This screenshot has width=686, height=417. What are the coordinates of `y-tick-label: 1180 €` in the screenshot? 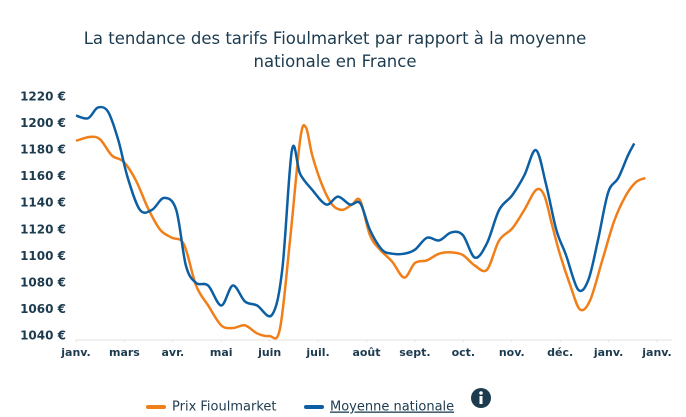 It's located at (43, 150).